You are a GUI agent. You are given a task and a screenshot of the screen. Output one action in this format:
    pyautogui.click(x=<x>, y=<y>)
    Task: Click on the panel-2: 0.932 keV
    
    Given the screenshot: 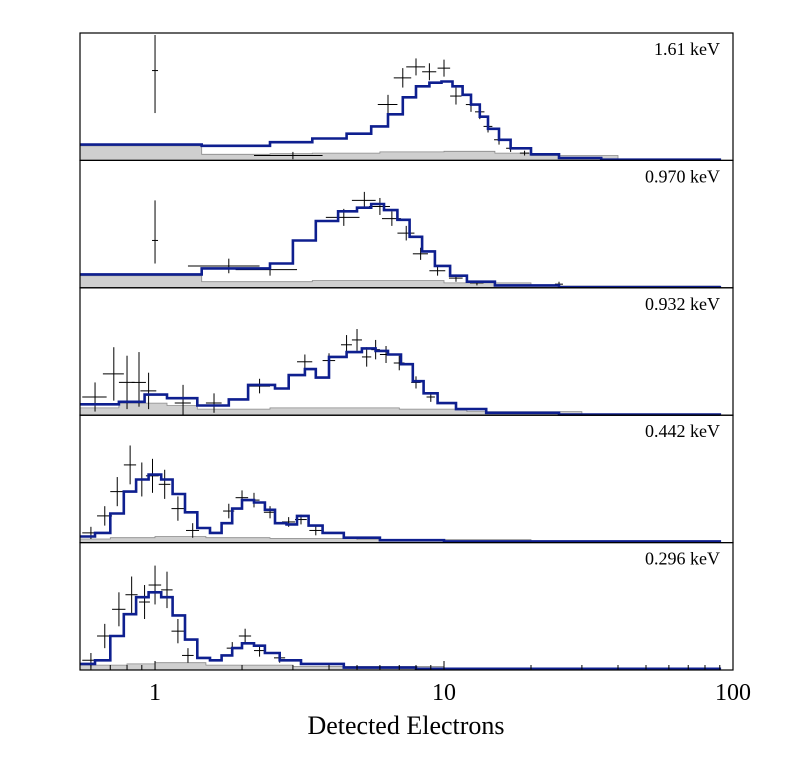 What is the action you would take?
    pyautogui.click(x=406, y=351)
    